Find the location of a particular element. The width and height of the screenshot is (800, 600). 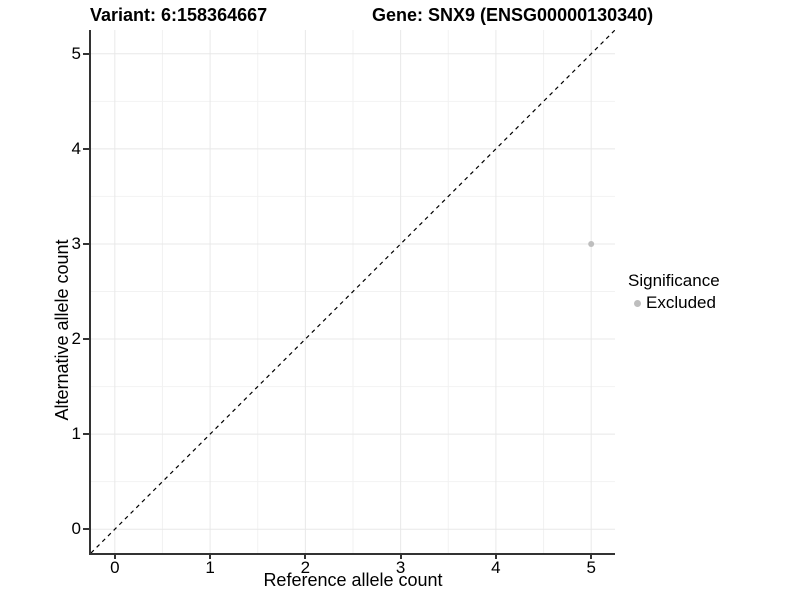

y-tick-label: 5 is located at coordinates (76, 53).